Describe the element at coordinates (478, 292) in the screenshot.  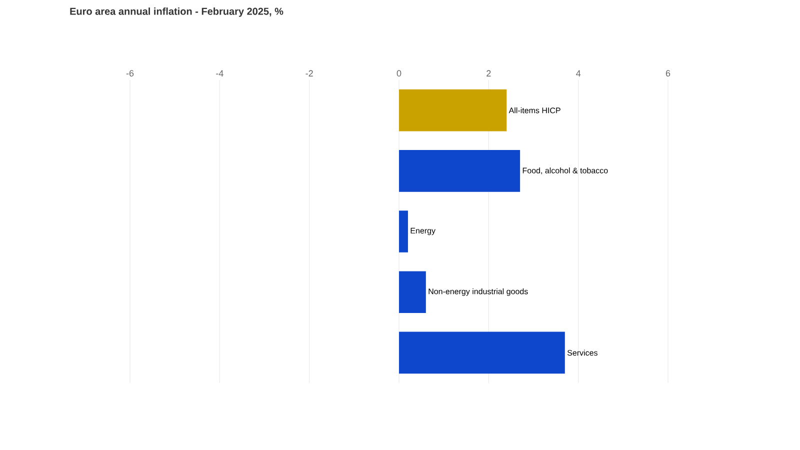
I see `y-tick-label: Non-energy industrial goods` at that location.